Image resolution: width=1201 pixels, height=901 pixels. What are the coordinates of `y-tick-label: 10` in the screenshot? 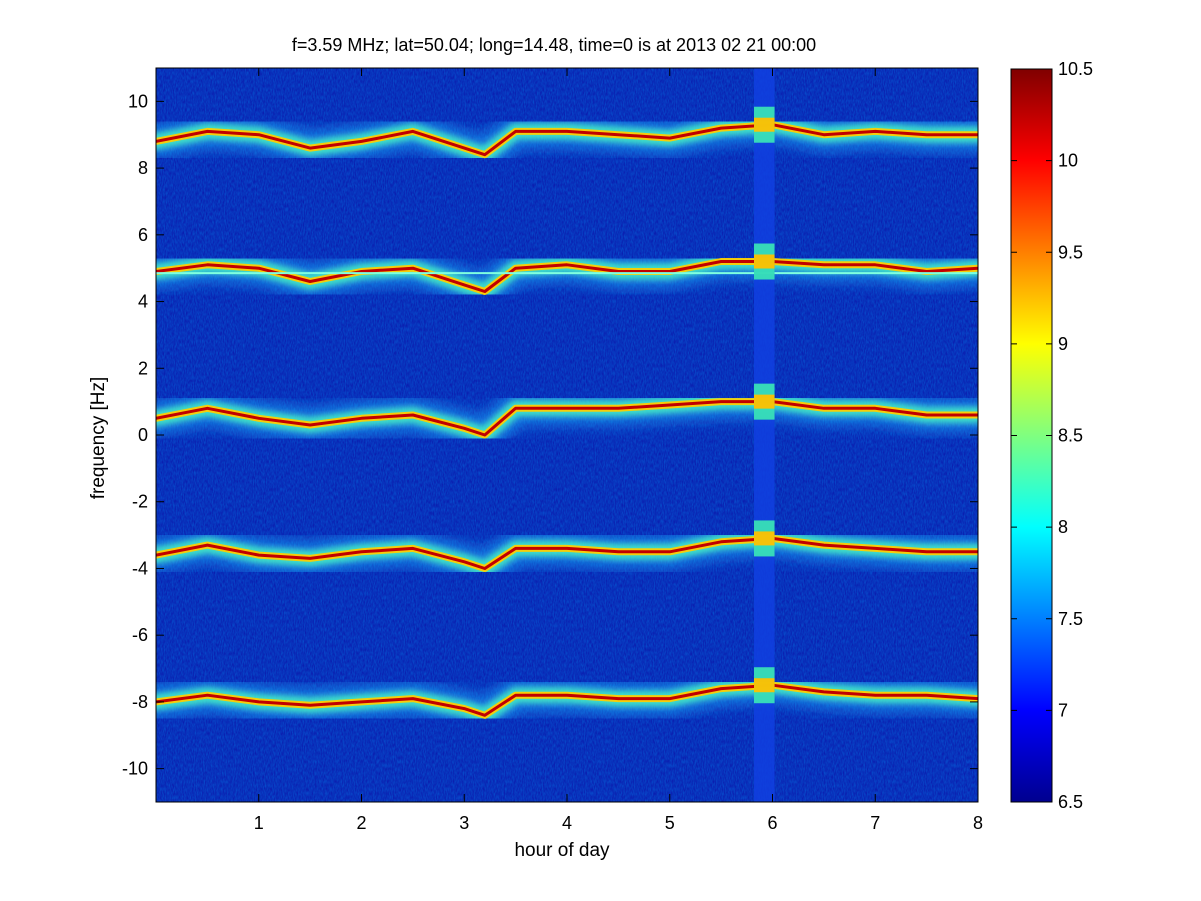 It's located at (138, 101).